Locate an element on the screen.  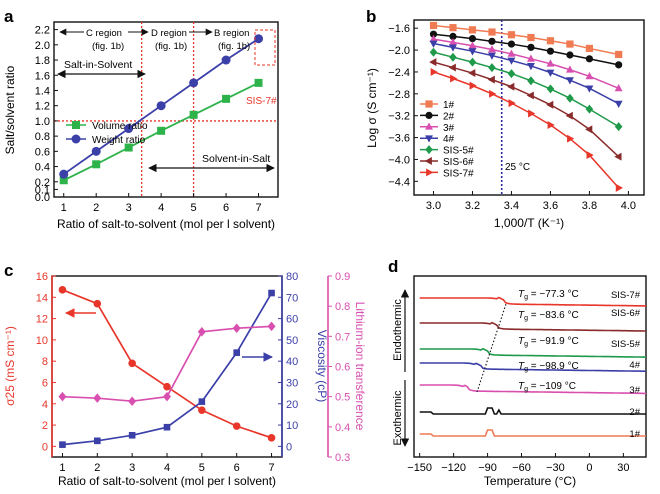
dsc-curve-sis-7# is located at coordinates (532, 301).